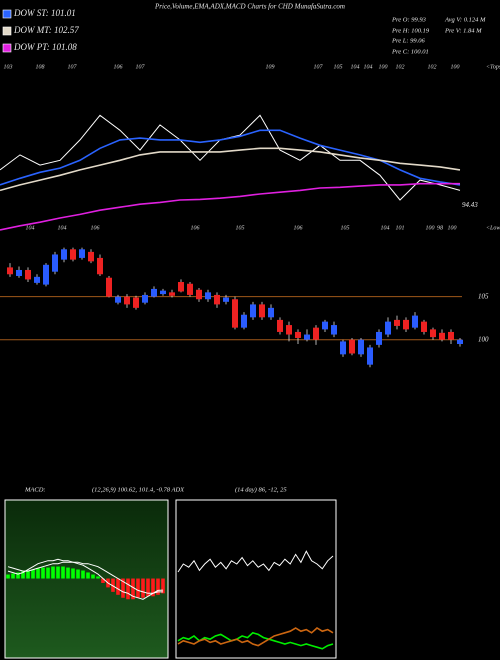 The image size is (500, 660). I want to click on legend-label: DOW ST: 101.01, so click(44, 13).